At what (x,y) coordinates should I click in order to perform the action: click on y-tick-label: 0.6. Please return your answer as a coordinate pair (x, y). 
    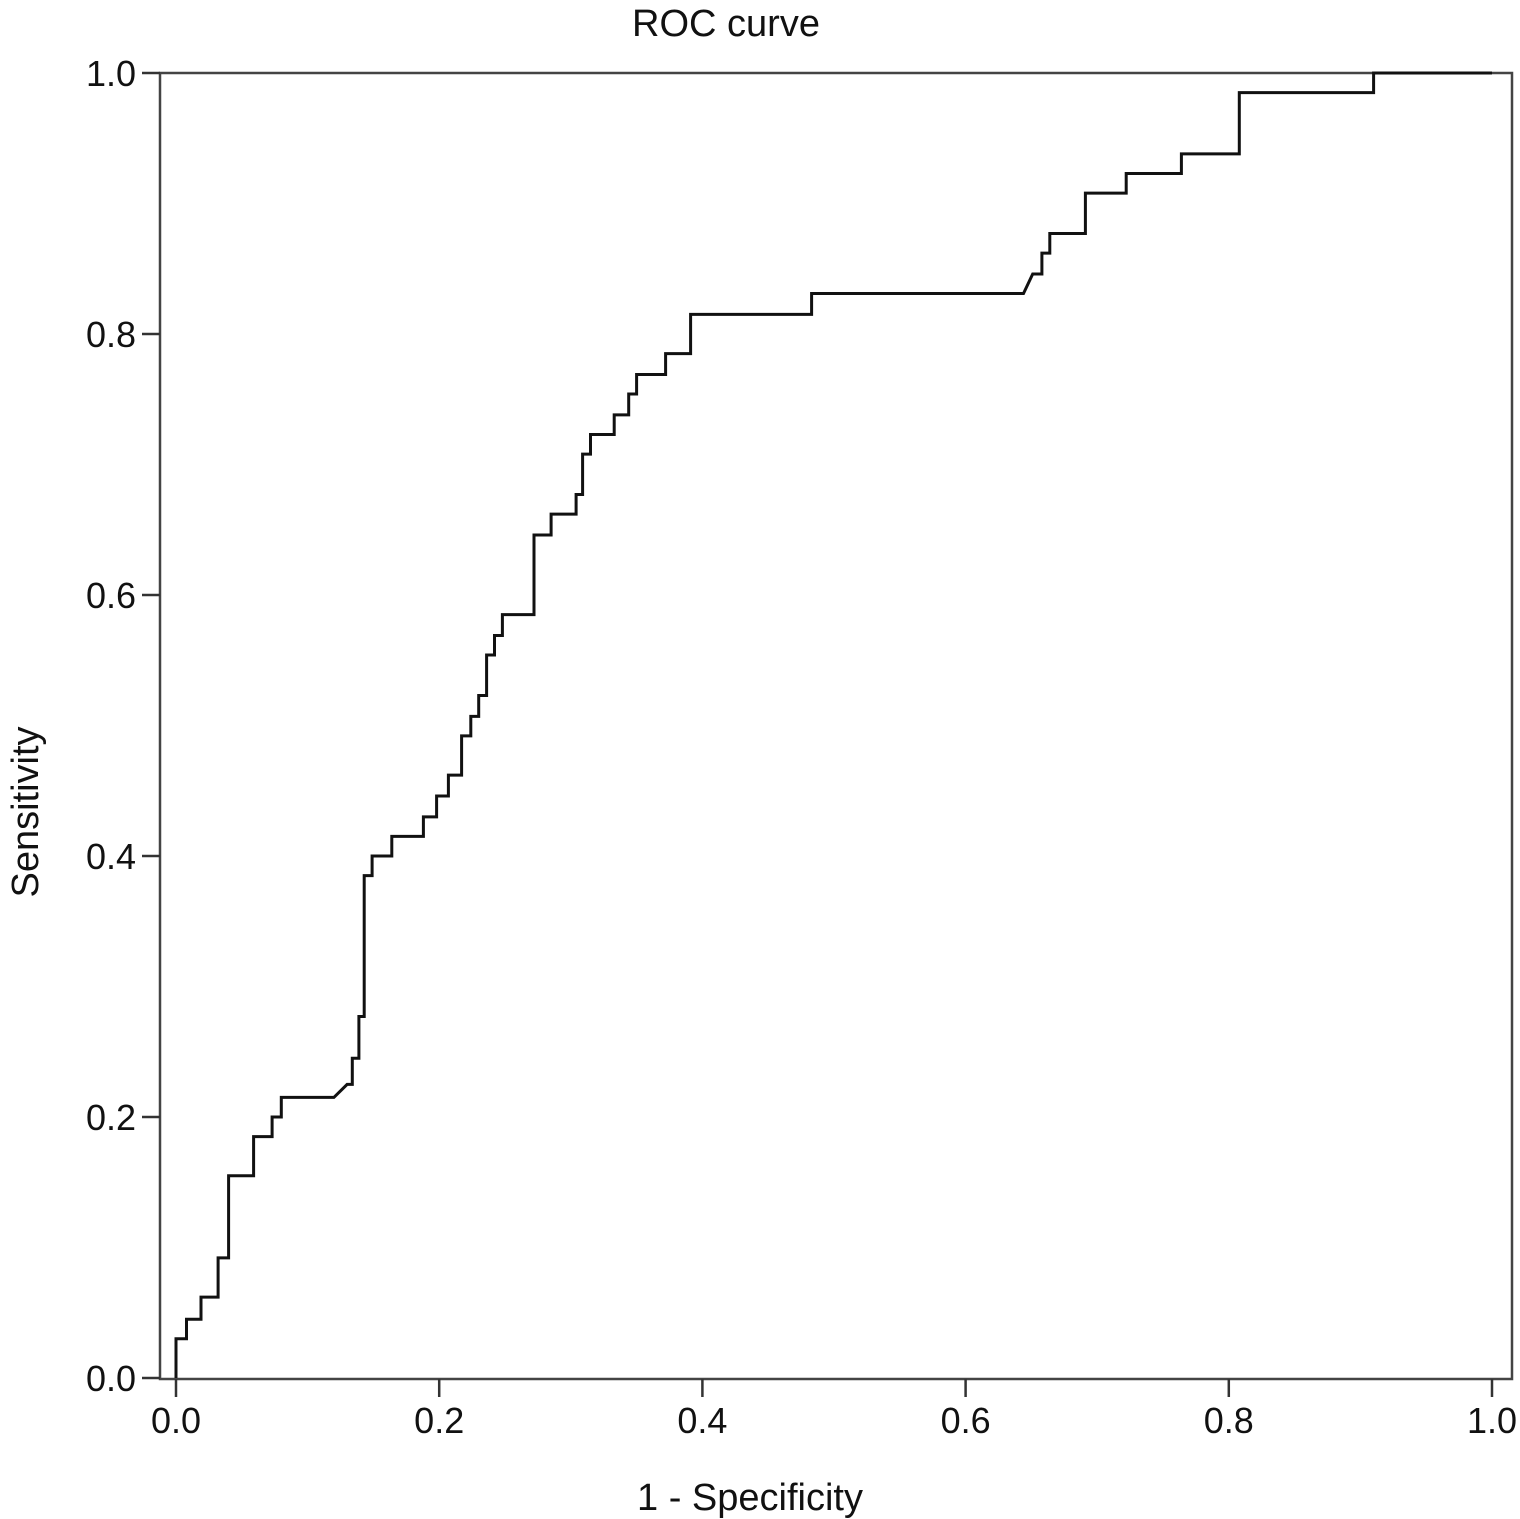
    Looking at the image, I should click on (111, 595).